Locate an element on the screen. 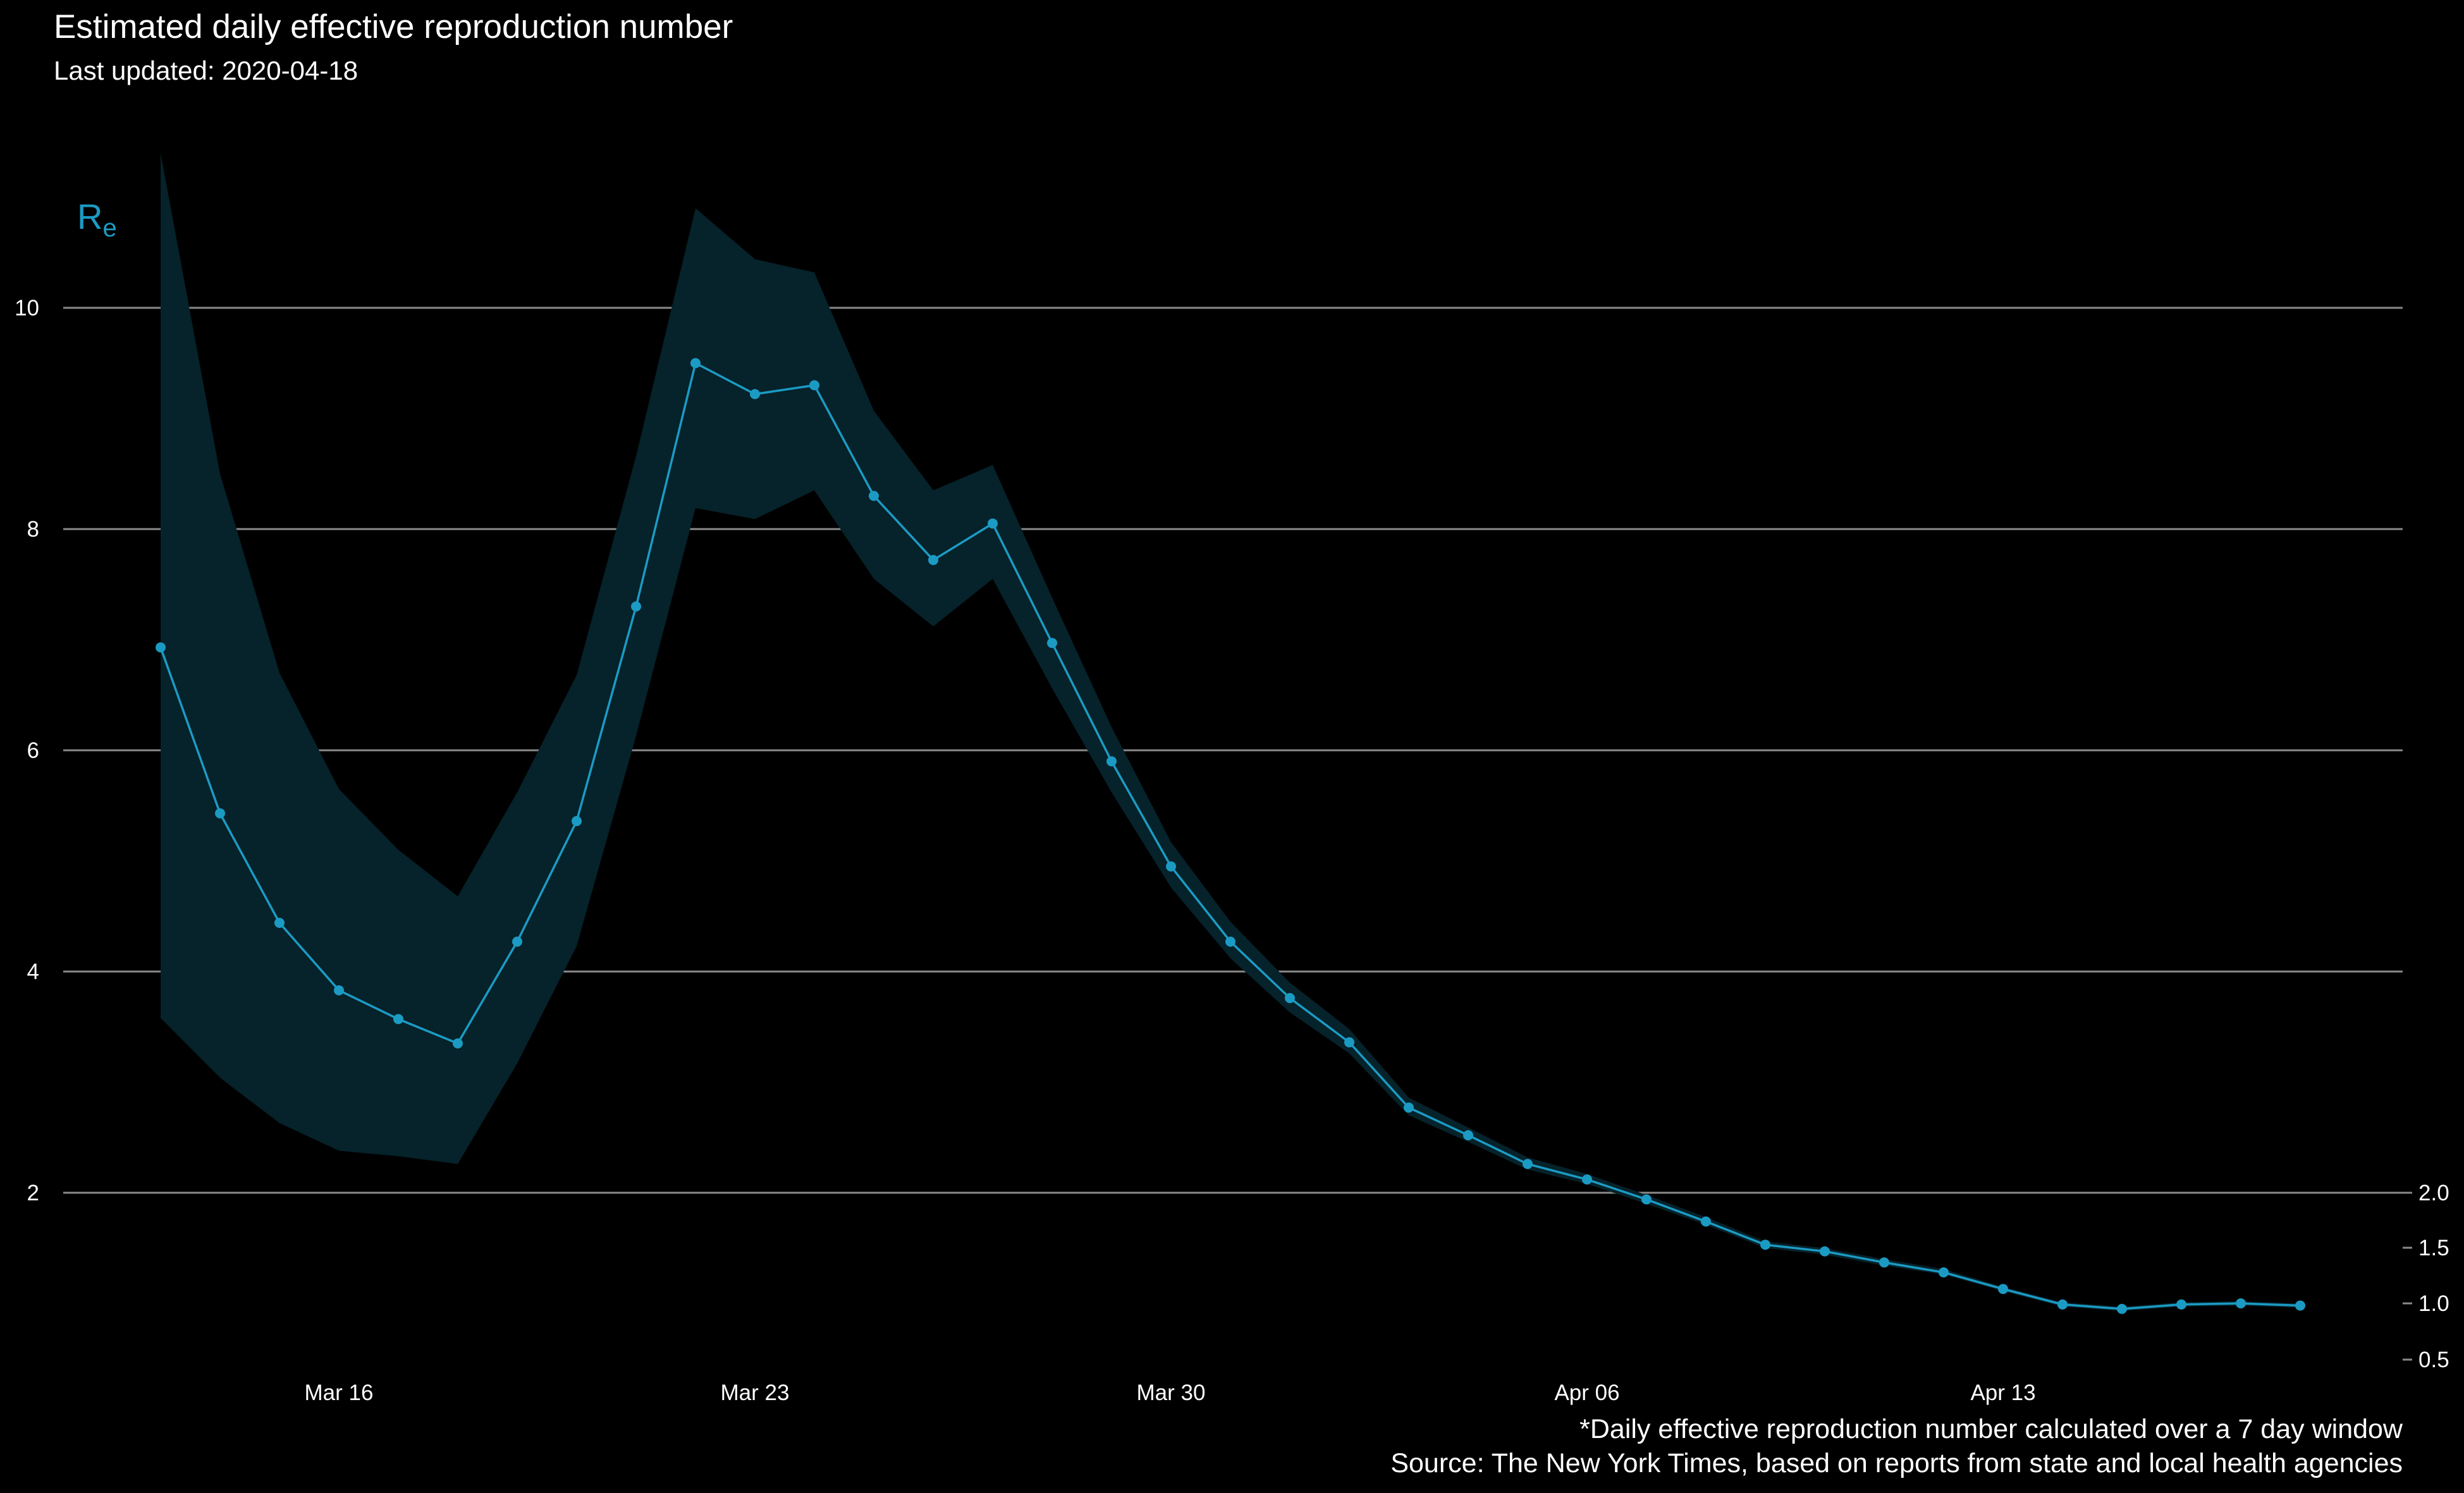 The width and height of the screenshot is (2464, 1493). y-tick-label-left: 4 is located at coordinates (33, 972).